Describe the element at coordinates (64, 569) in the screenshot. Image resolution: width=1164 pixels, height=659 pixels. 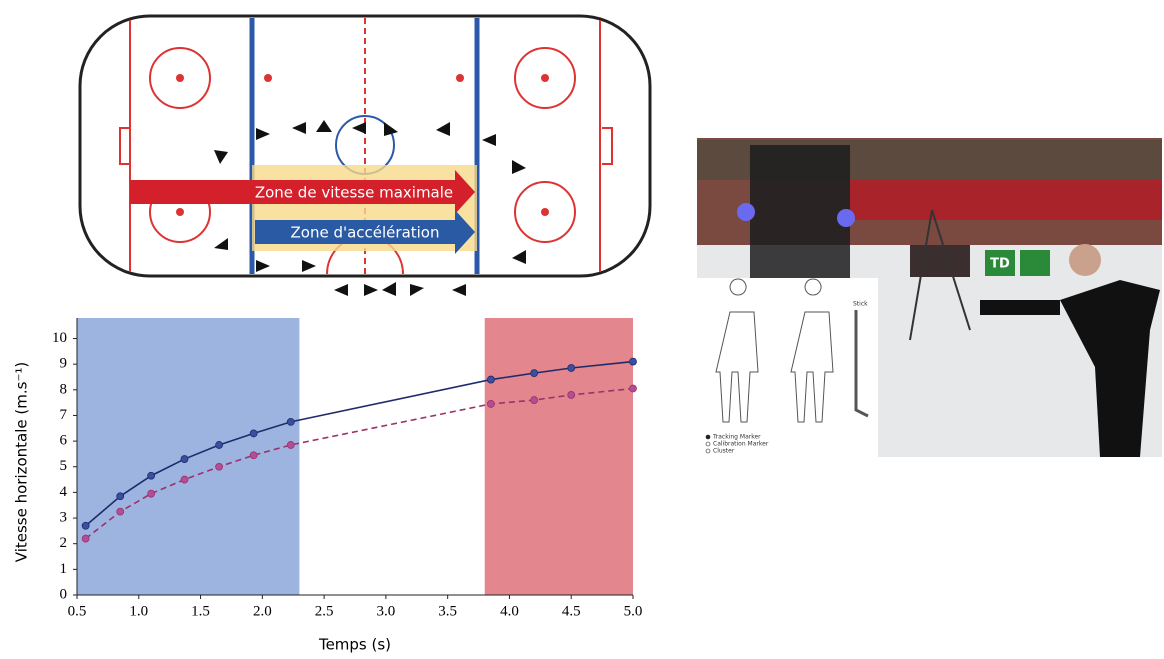
I see `y-tick-label: 1` at that location.